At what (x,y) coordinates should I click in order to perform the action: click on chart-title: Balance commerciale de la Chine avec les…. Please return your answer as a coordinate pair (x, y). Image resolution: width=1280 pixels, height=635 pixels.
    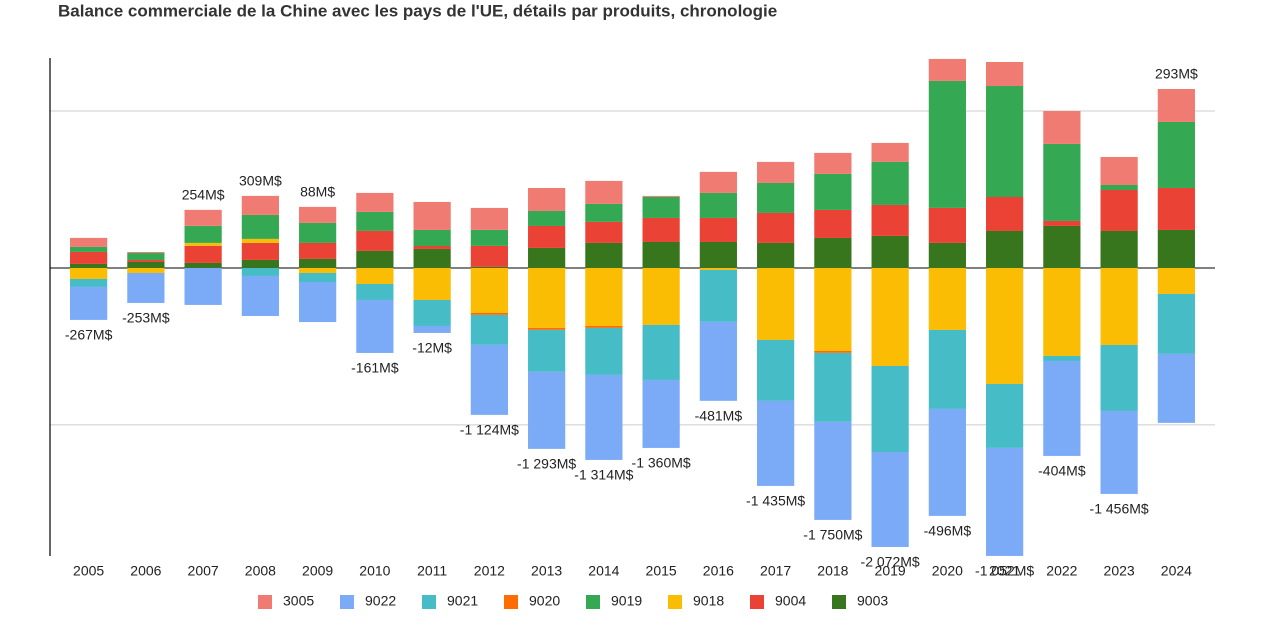
    Looking at the image, I should click on (417, 10).